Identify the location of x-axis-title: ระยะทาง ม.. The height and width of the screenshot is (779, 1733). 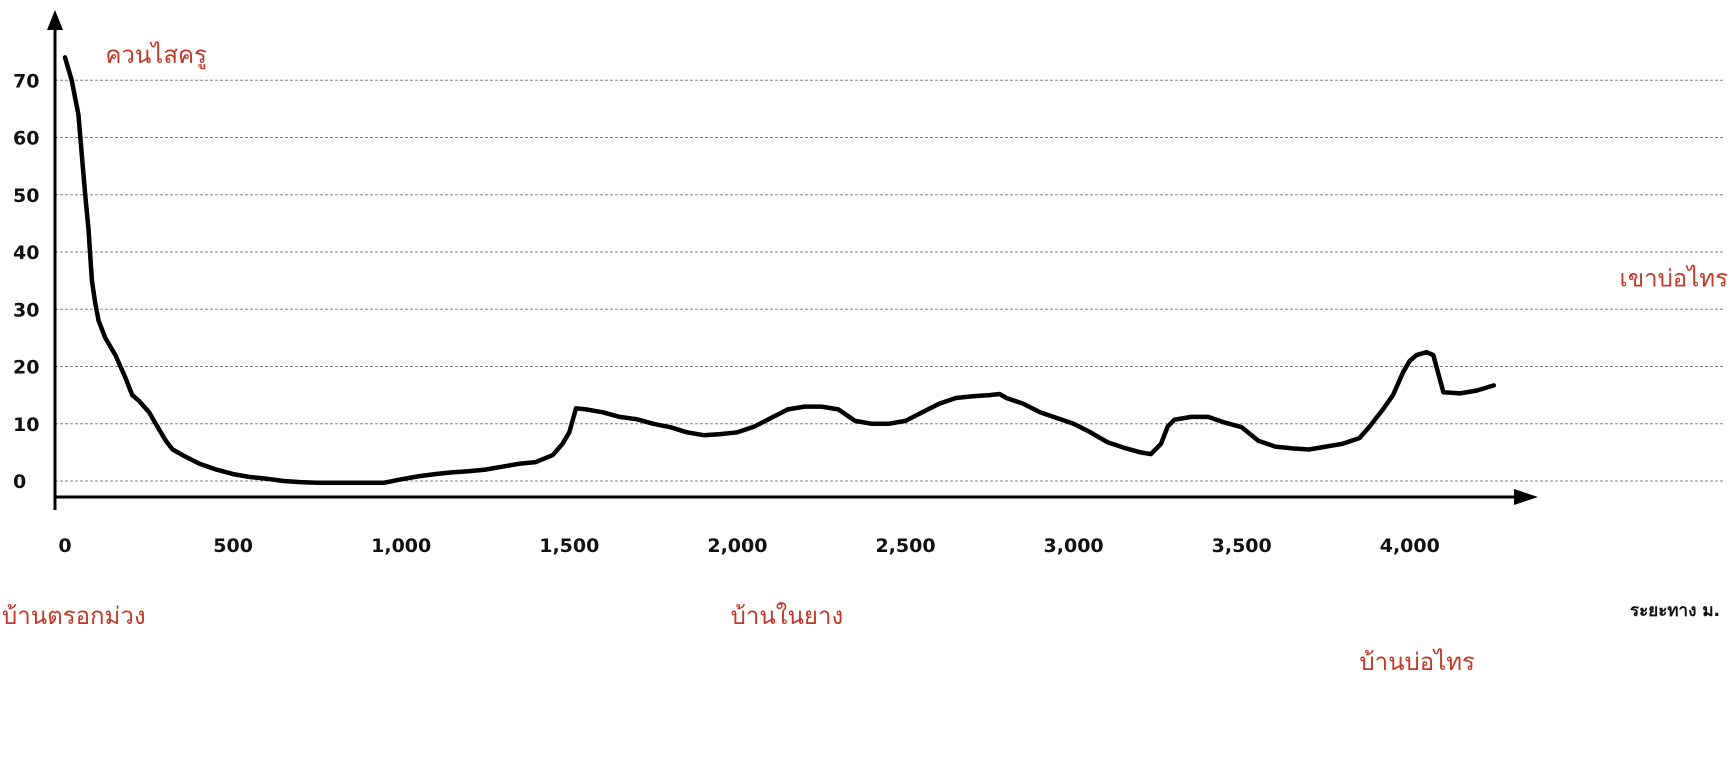
(1675, 611).